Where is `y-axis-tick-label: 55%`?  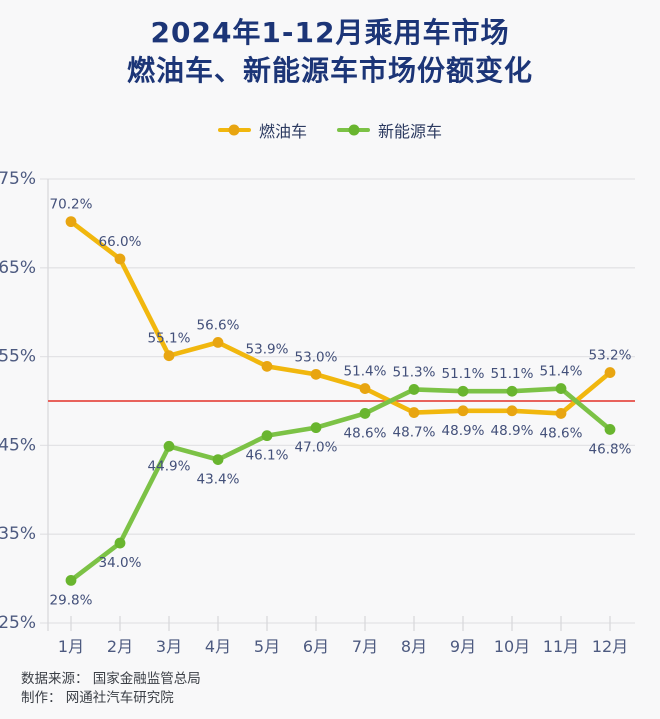 y-axis-tick-label: 55% is located at coordinates (18, 357).